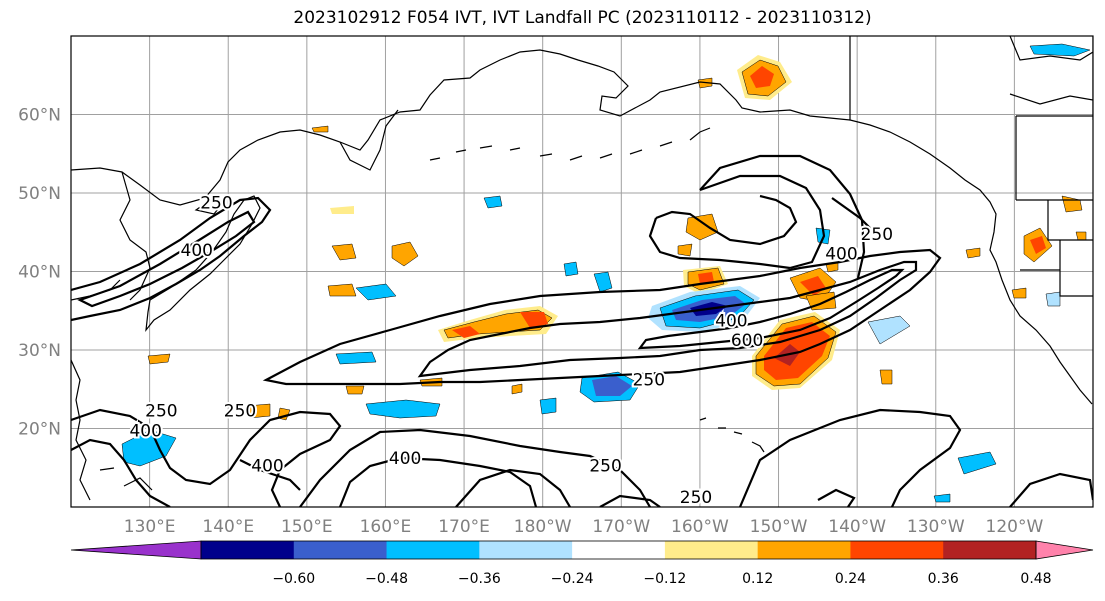  I want to click on longitude-tick-label: 140°E, so click(228, 527).